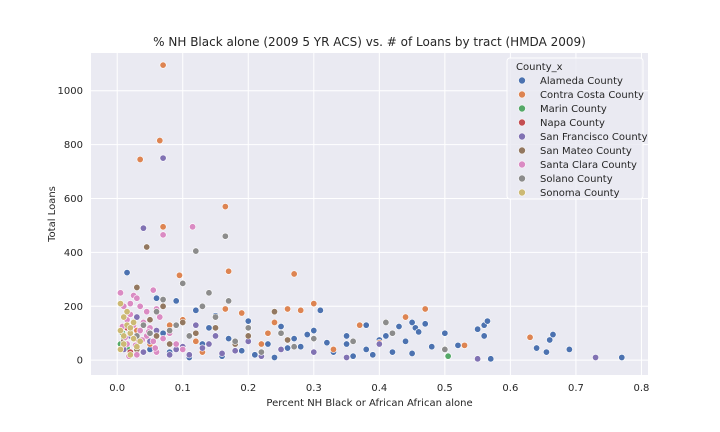 The height and width of the screenshot is (432, 720). I want to click on legend-marker-sonoma-county, so click(522, 192).